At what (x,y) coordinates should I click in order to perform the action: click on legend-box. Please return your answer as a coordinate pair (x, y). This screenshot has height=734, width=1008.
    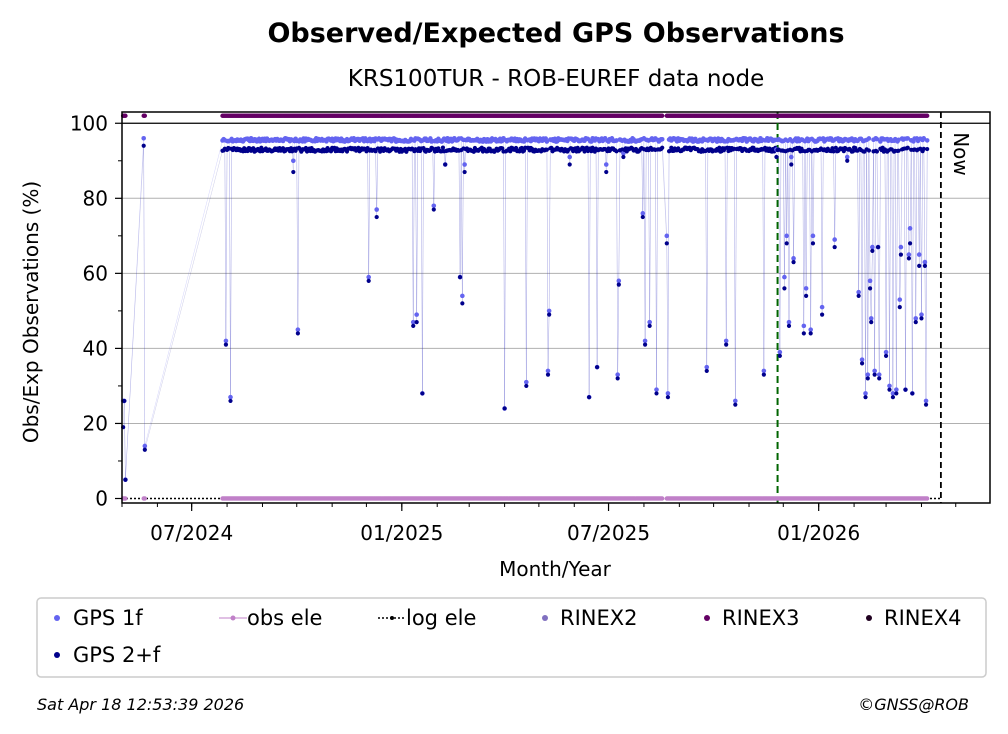
    Looking at the image, I should click on (511, 637).